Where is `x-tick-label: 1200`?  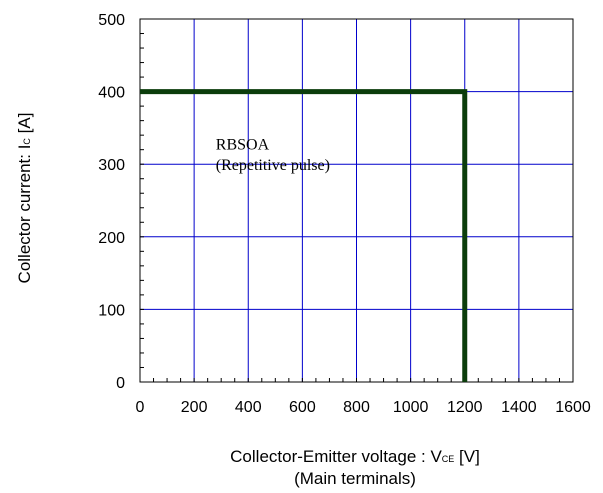 x-tick-label: 1200 is located at coordinates (465, 407).